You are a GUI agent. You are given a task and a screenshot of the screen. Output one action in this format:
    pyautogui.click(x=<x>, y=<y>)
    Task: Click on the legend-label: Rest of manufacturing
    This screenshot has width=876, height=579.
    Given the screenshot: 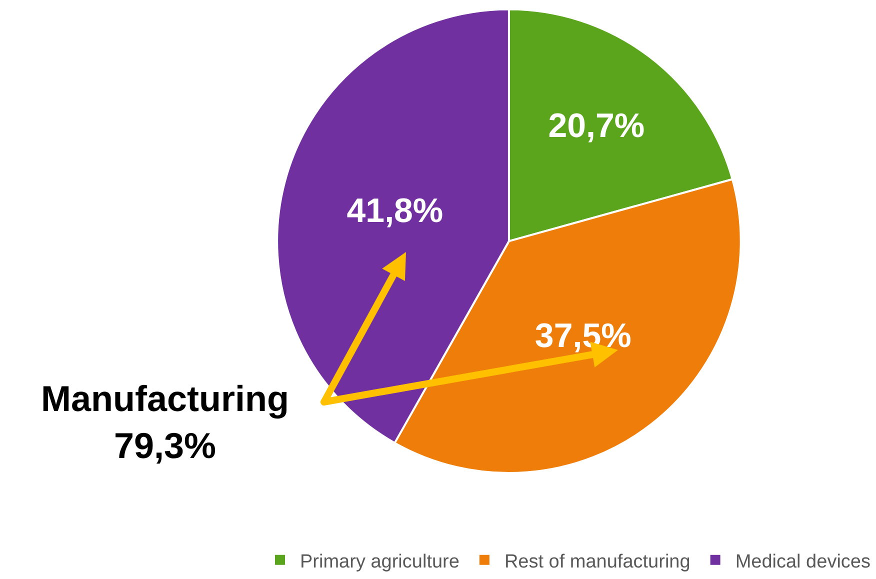 What is the action you would take?
    pyautogui.click(x=597, y=561)
    